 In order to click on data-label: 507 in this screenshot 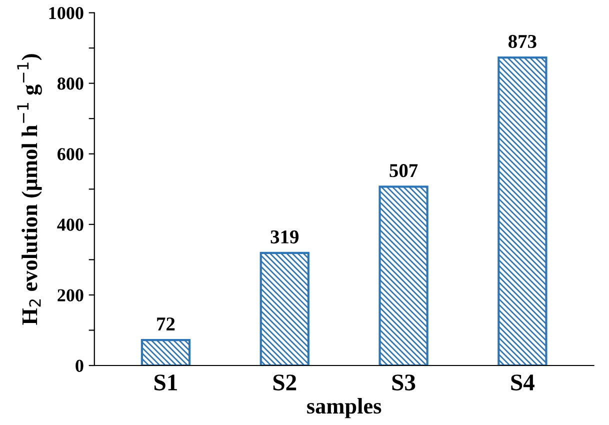, I will do `click(404, 171)`.